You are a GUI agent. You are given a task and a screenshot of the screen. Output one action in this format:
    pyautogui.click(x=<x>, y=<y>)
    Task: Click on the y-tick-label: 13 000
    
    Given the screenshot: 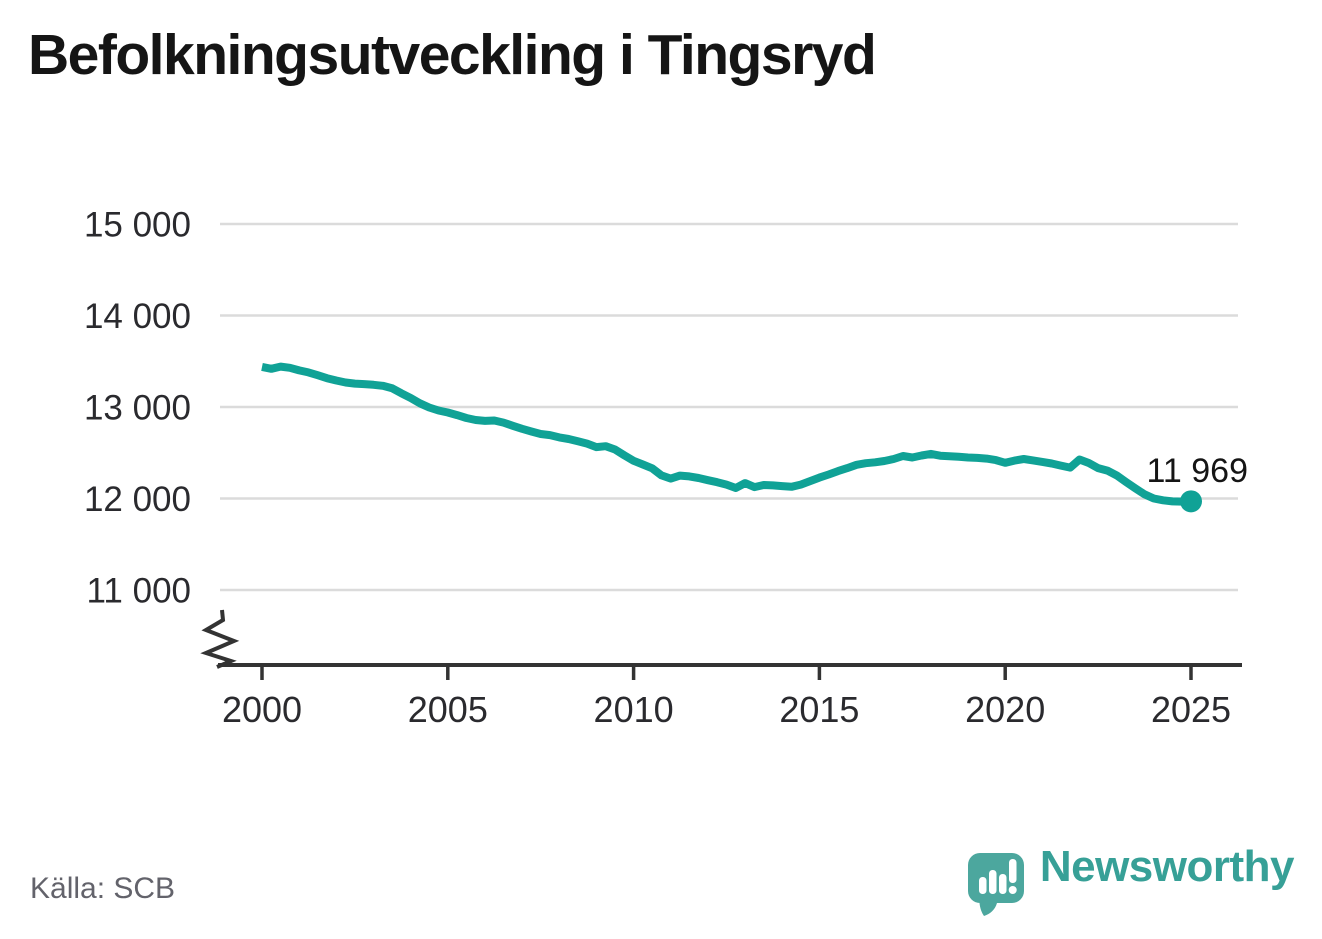 What is the action you would take?
    pyautogui.click(x=137, y=408)
    